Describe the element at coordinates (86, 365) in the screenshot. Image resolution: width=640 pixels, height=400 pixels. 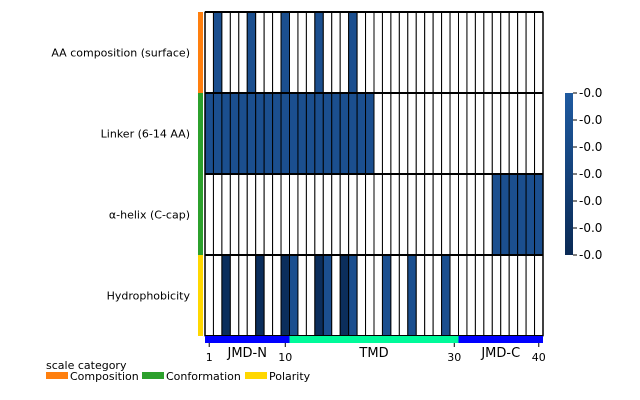
I see `legend-title: scale category` at that location.